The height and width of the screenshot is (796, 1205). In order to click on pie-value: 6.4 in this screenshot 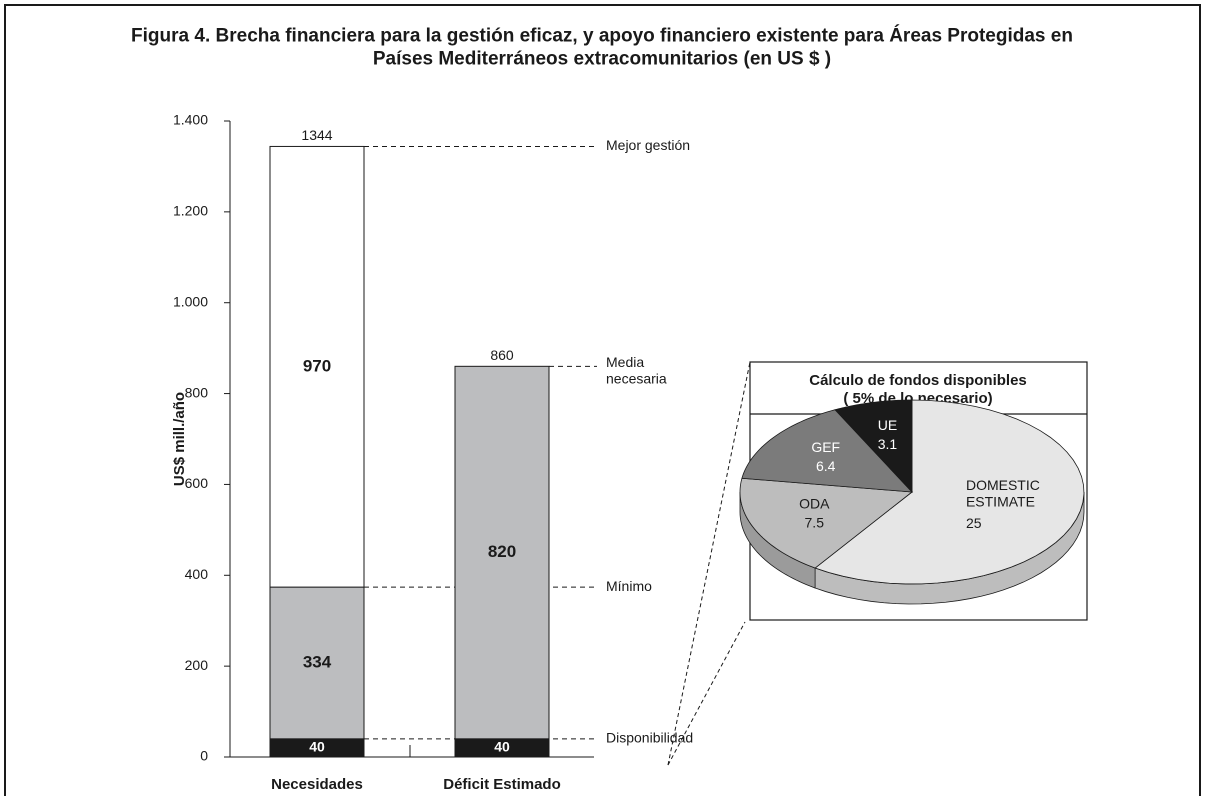, I will do `click(826, 466)`.